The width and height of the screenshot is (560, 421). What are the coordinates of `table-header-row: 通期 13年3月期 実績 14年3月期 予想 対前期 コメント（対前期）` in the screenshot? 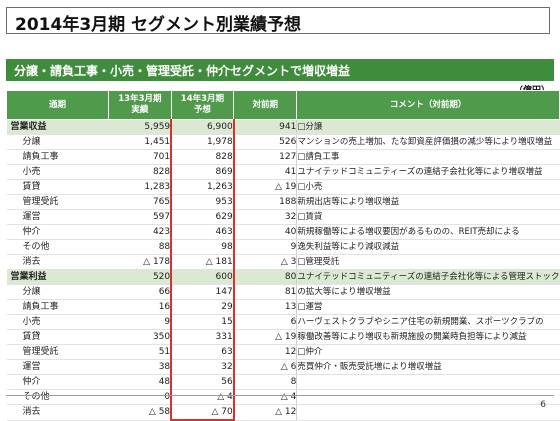 It's located at (282, 105).